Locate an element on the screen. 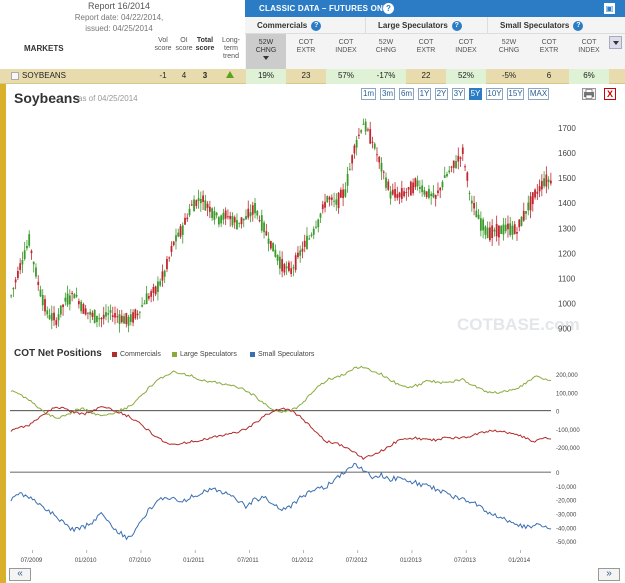 This screenshot has height=583, width=625. total-score-header: Total score is located at coordinates (205, 44).